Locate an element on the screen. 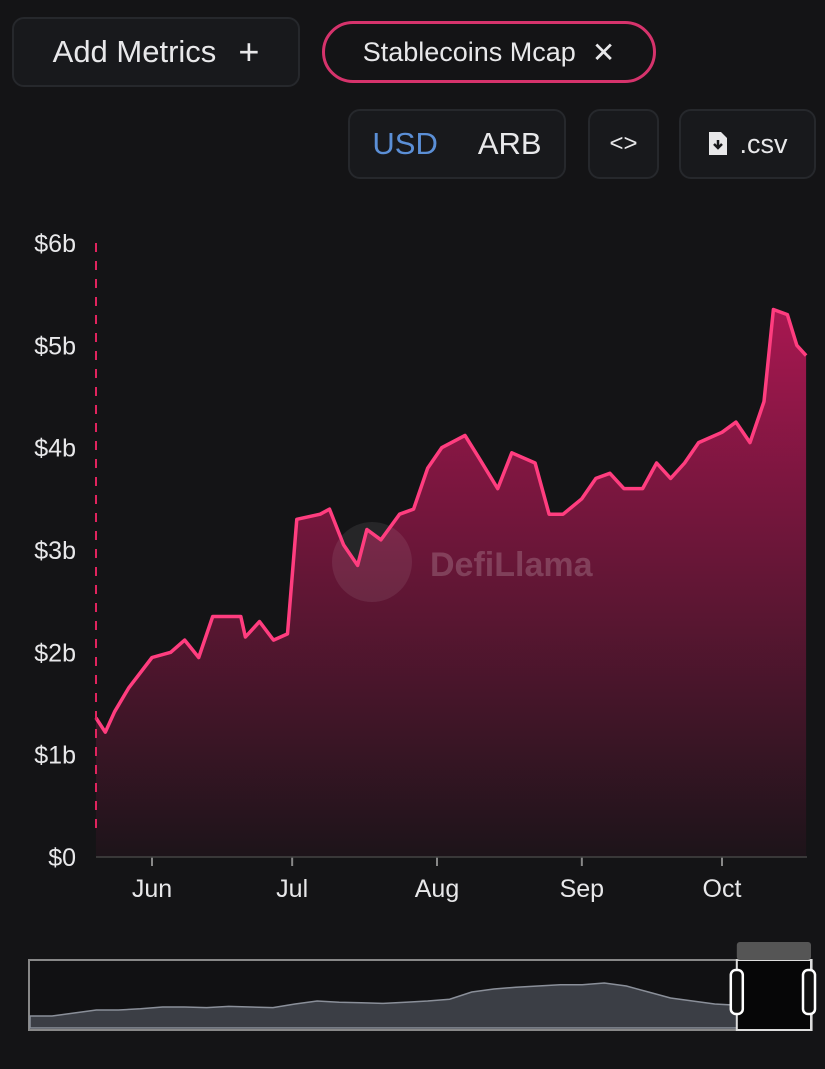 This screenshot has height=1069, width=825. brush-selected-range is located at coordinates (773, 995).